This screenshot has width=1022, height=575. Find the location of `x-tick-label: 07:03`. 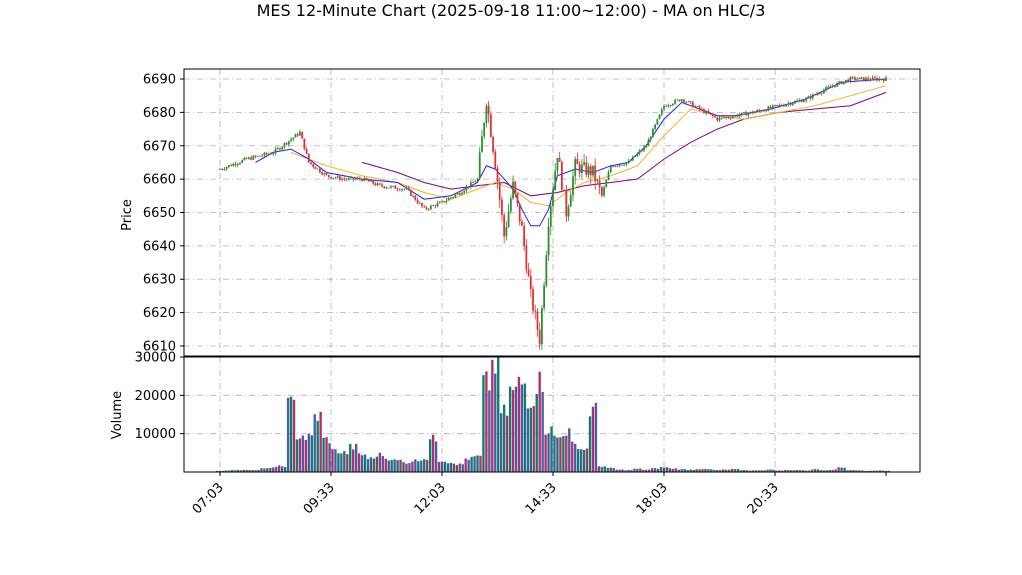

x-tick-label: 07:03 is located at coordinates (208, 498).